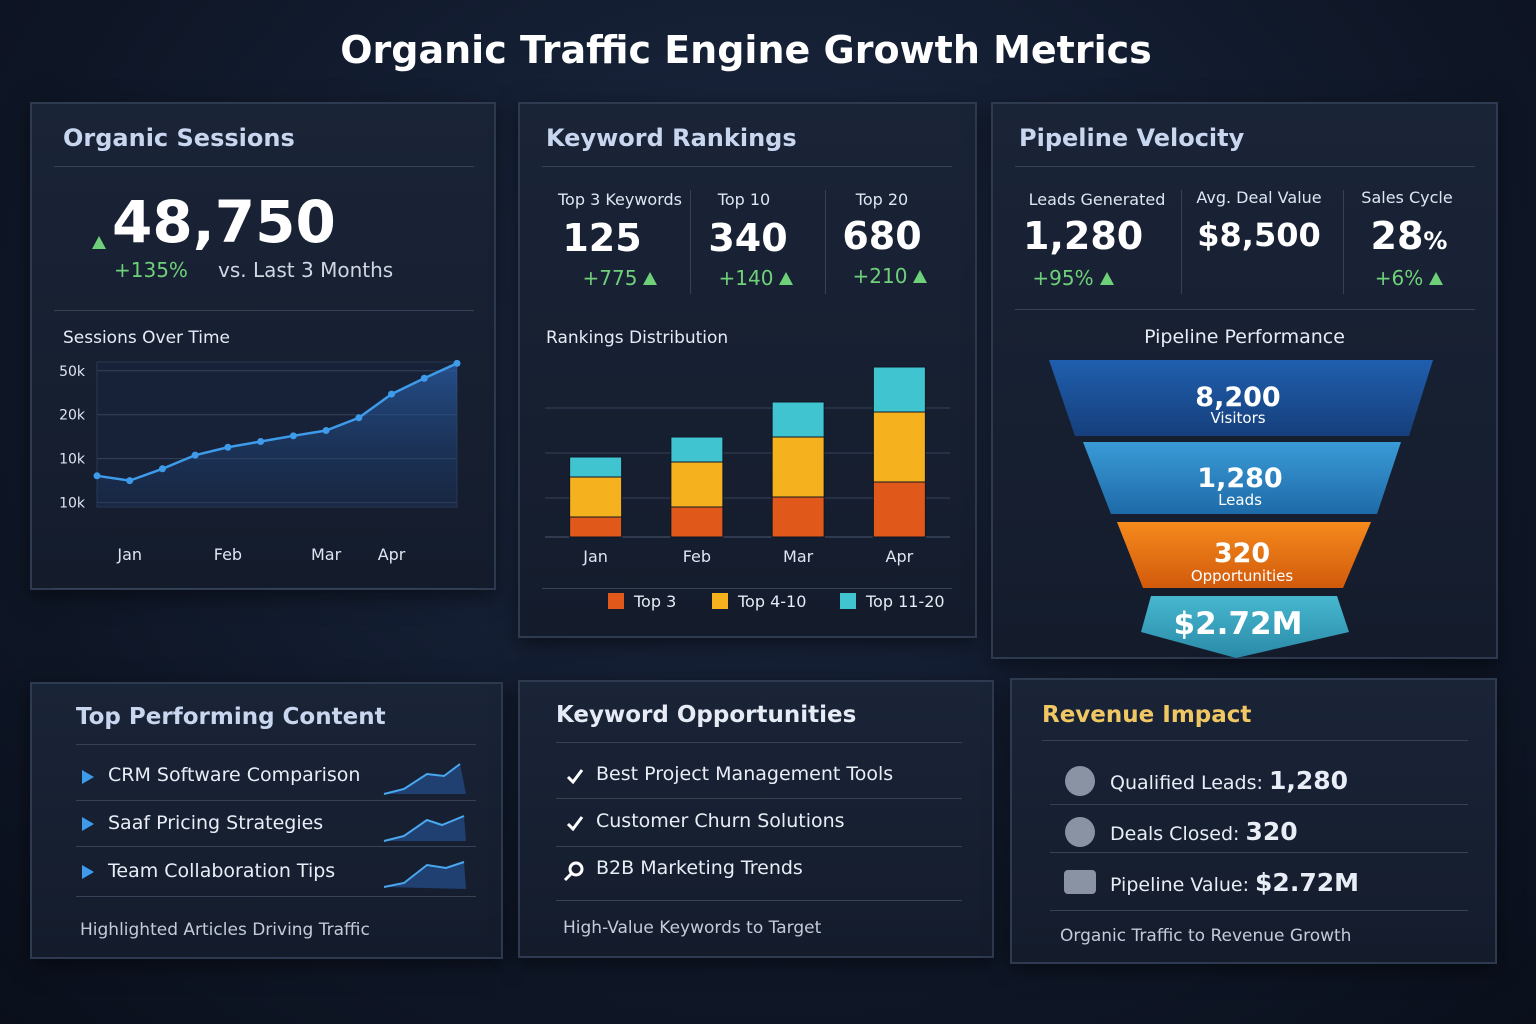 This screenshot has height=1024, width=1536. Describe the element at coordinates (748, 238) in the screenshot. I see `stat-value: 340` at that location.